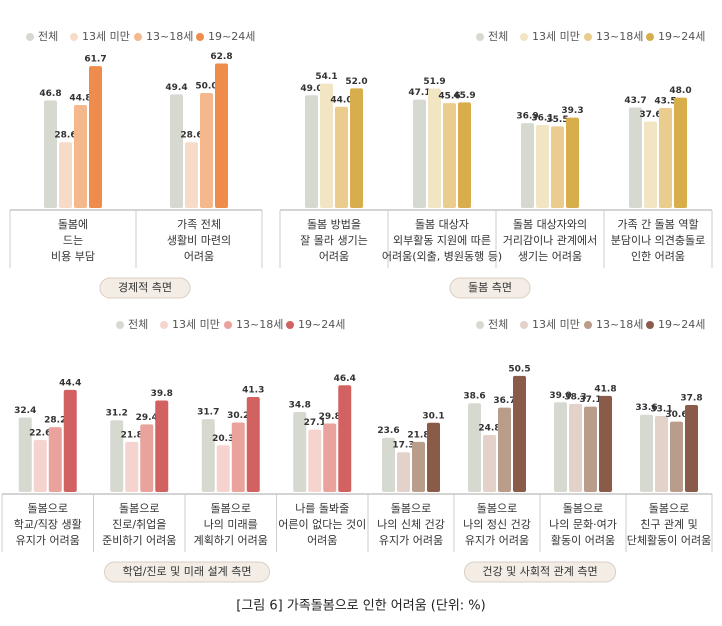  I want to click on value-label: 45.9, so click(464, 96).